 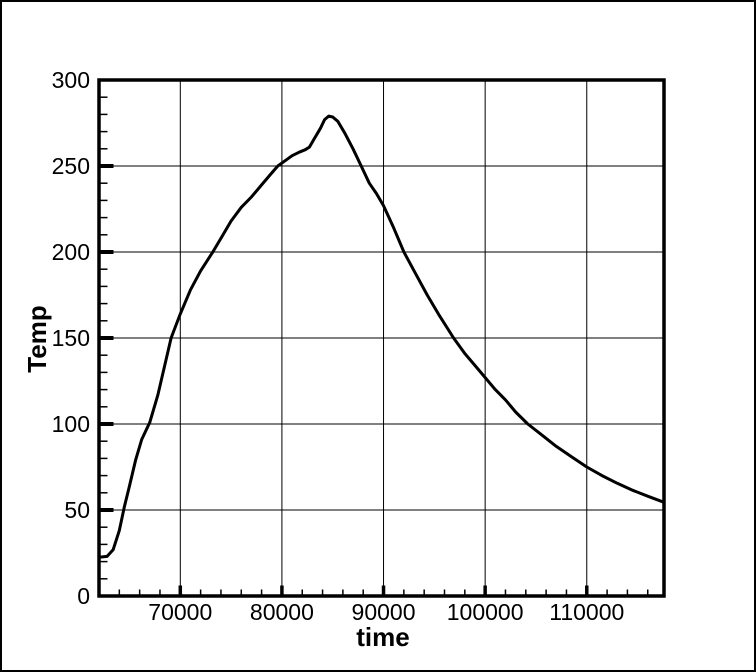 I want to click on y-tick-label: 0, so click(x=83, y=596).